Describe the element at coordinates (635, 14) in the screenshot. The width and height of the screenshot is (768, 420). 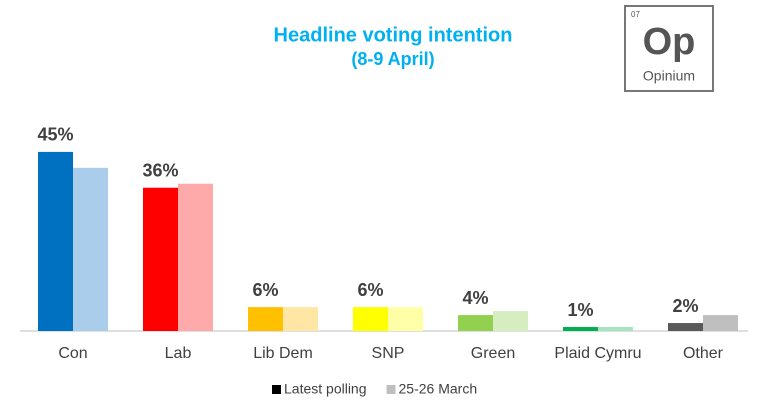
I see `logo-number: 07` at that location.